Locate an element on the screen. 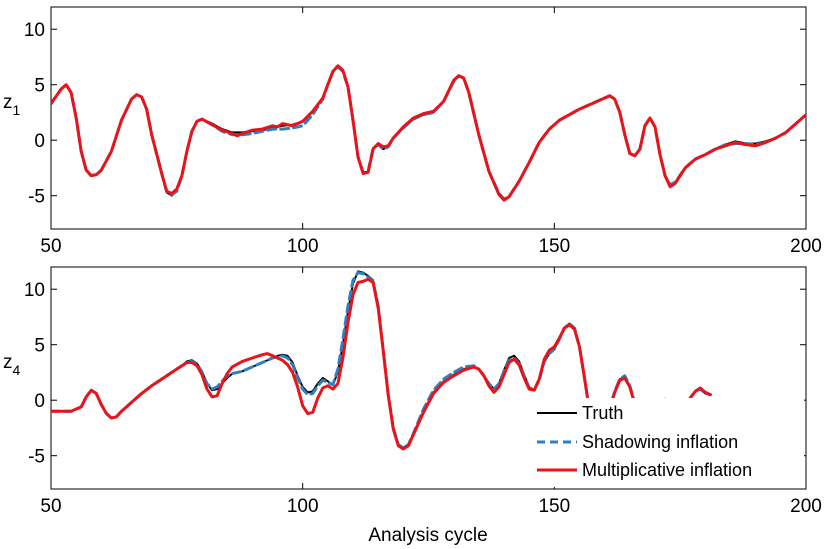  bottom-ytick-label: 10 is located at coordinates (34, 290).